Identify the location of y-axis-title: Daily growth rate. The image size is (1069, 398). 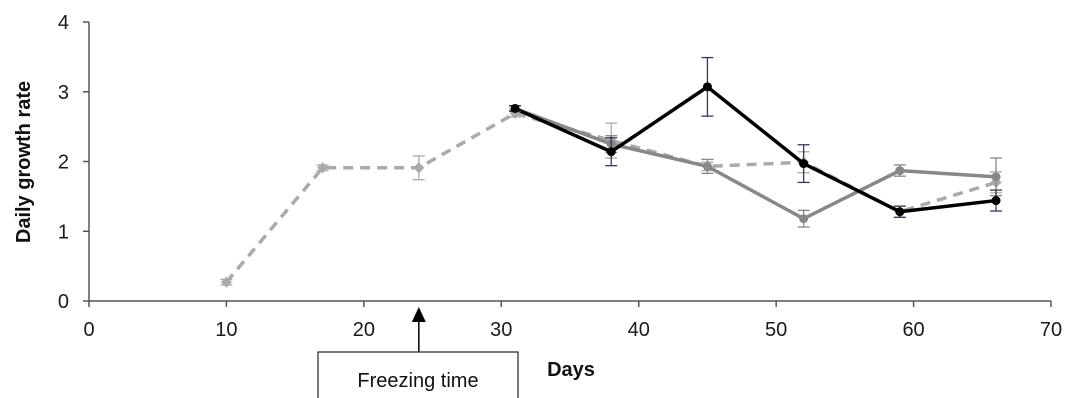
(24, 162).